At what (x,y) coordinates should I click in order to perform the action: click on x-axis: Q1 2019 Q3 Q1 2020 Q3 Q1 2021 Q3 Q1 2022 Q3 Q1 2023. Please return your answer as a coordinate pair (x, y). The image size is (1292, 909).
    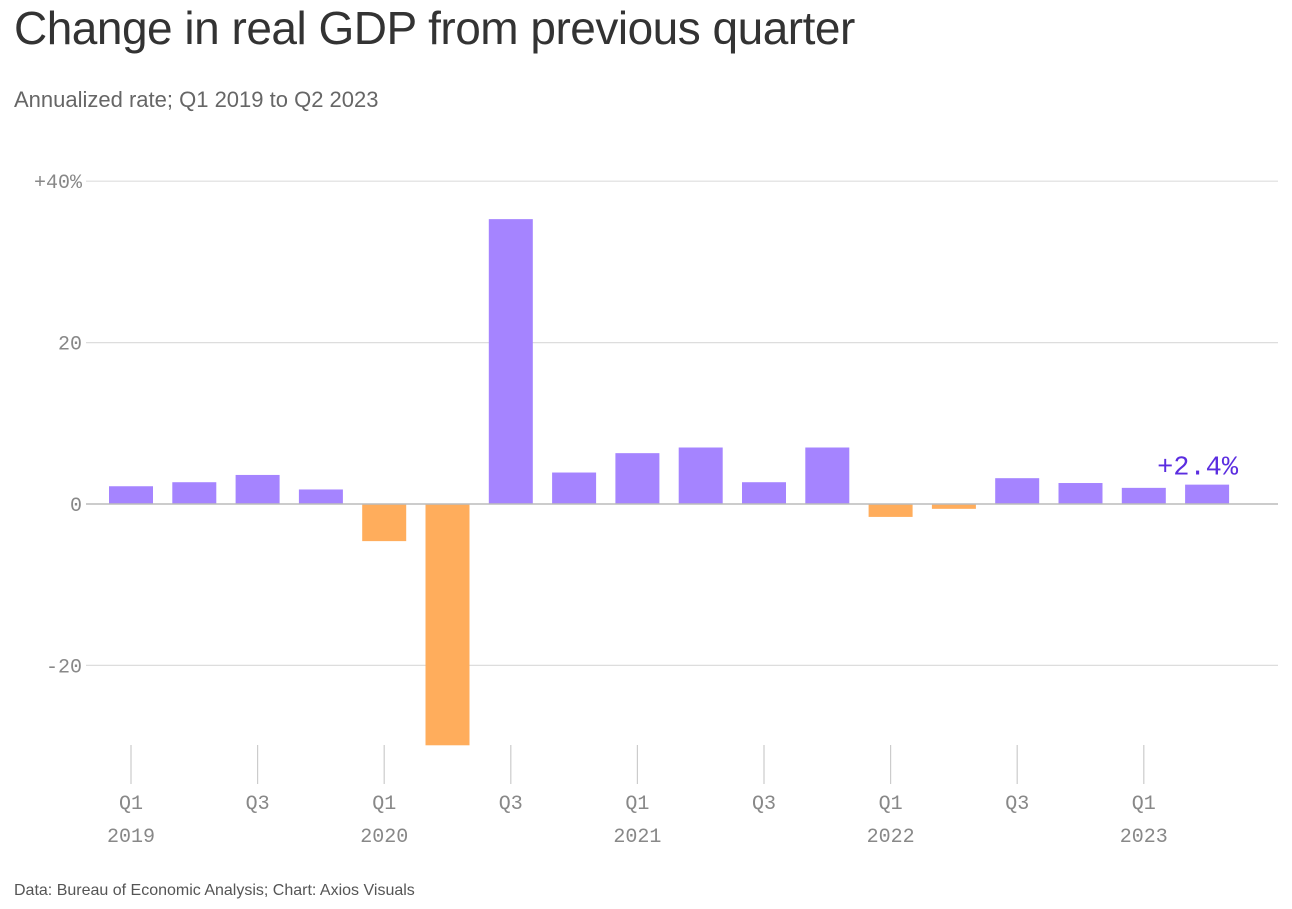
    Looking at the image, I should click on (637, 797).